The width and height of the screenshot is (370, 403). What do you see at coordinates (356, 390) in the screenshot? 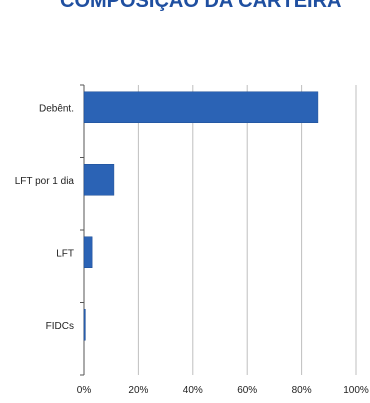
I see `x-tick-label: 100%` at bounding box center [356, 390].